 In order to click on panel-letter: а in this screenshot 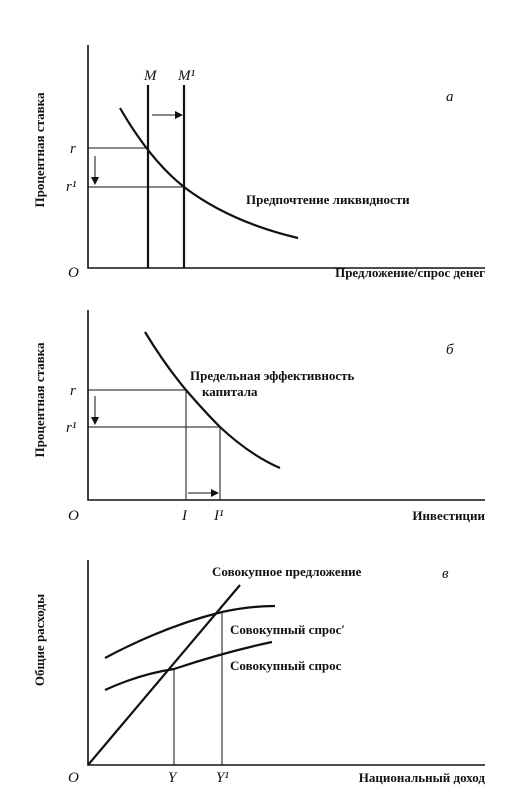, I will do `click(450, 97)`.